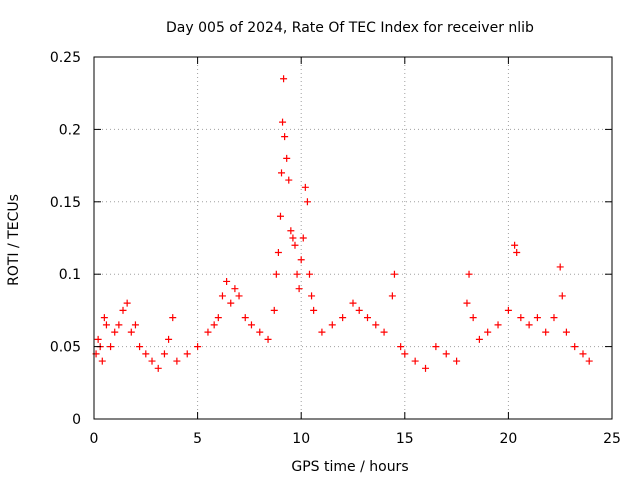 The width and height of the screenshot is (640, 480). What do you see at coordinates (65, 348) in the screenshot?
I see `y-tick-label: 0.05` at bounding box center [65, 348].